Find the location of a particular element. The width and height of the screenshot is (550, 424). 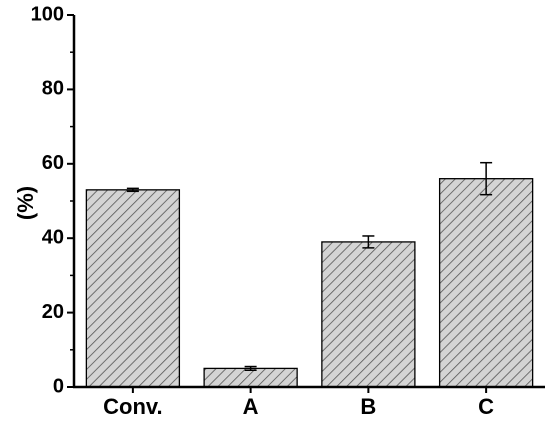

bar-b is located at coordinates (368, 314).